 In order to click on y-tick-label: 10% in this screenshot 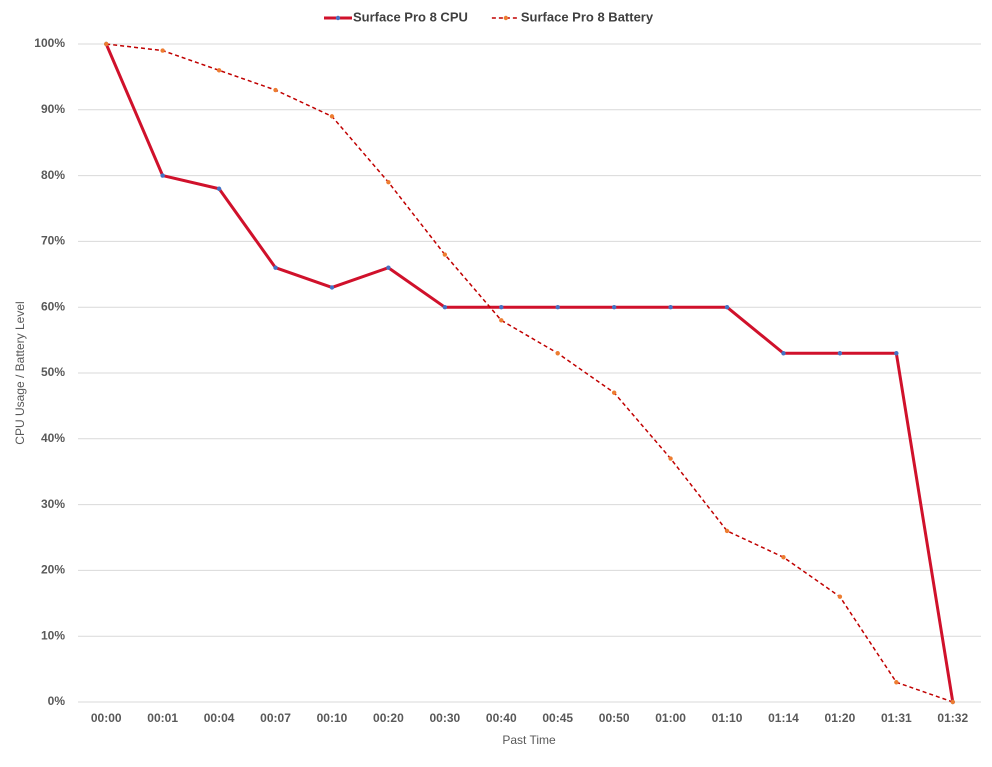, I will do `click(53, 635)`.